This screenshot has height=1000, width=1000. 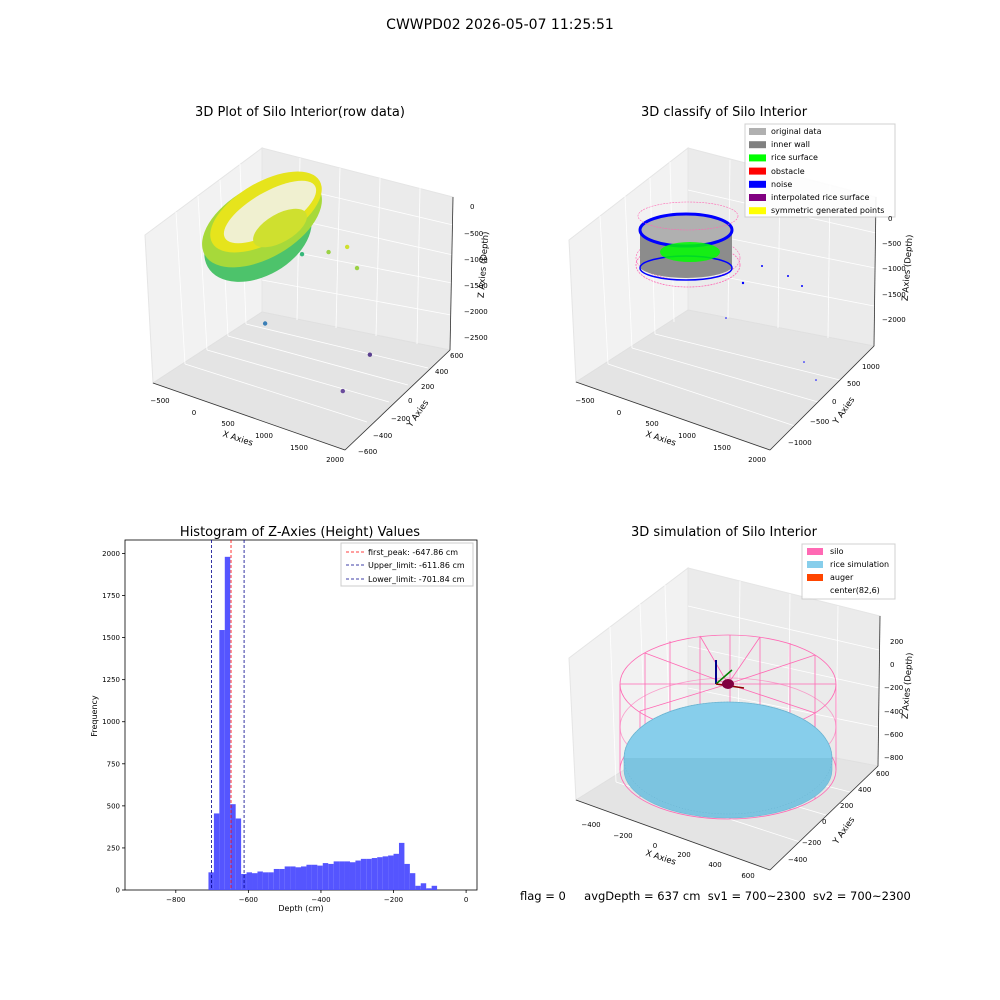 What do you see at coordinates (416, 579) in the screenshot?
I see `legend-lower-limit: Lower_limit: -701.84 cm` at bounding box center [416, 579].